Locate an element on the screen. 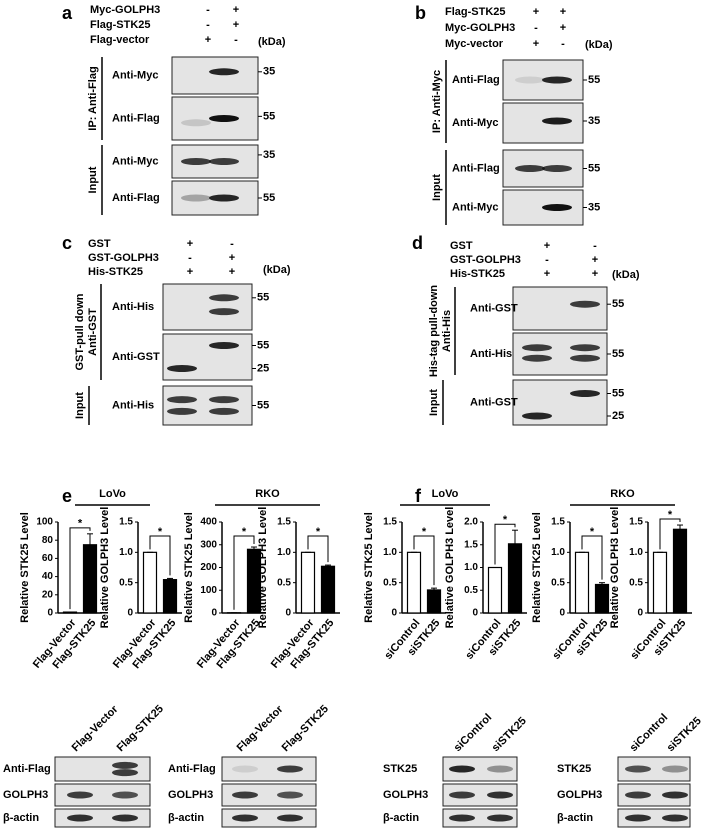 This screenshot has height=829, width=709. condition-label: Myc-GOLPH3 is located at coordinates (125, 10).